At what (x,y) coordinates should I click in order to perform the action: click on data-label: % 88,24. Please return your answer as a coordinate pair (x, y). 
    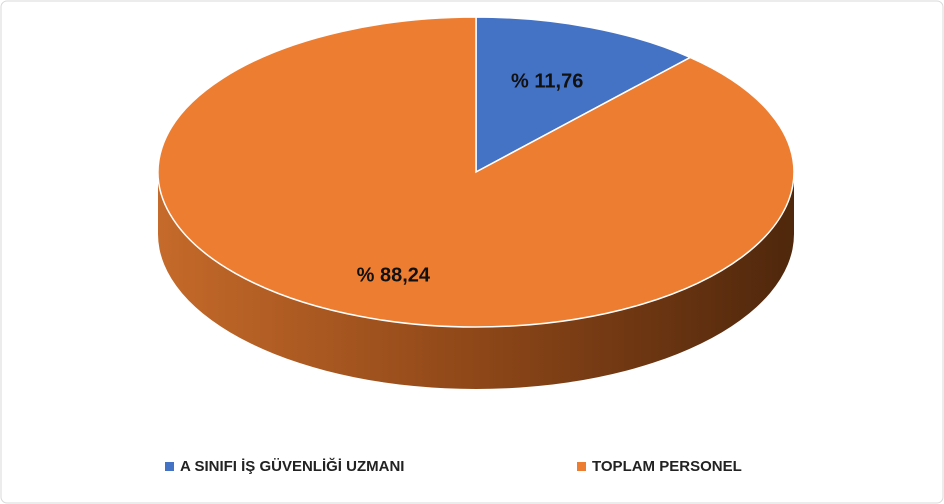
    Looking at the image, I should click on (394, 275).